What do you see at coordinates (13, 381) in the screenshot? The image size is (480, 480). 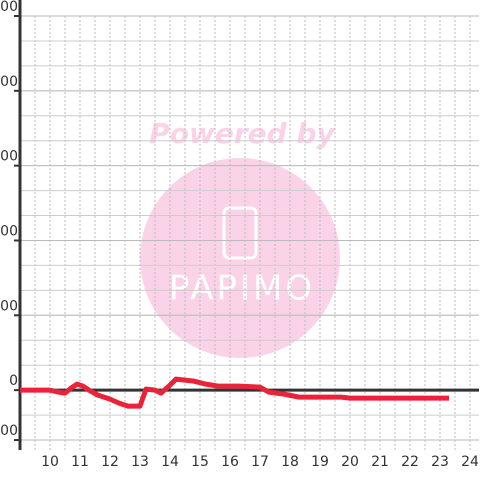 I see `y-tick-label: 0` at bounding box center [13, 381].